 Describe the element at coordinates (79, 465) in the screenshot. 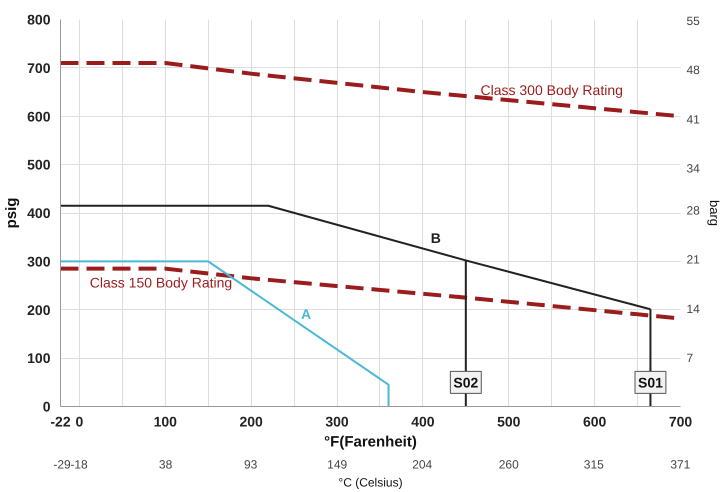

I see `x2-tick-label: -18` at that location.